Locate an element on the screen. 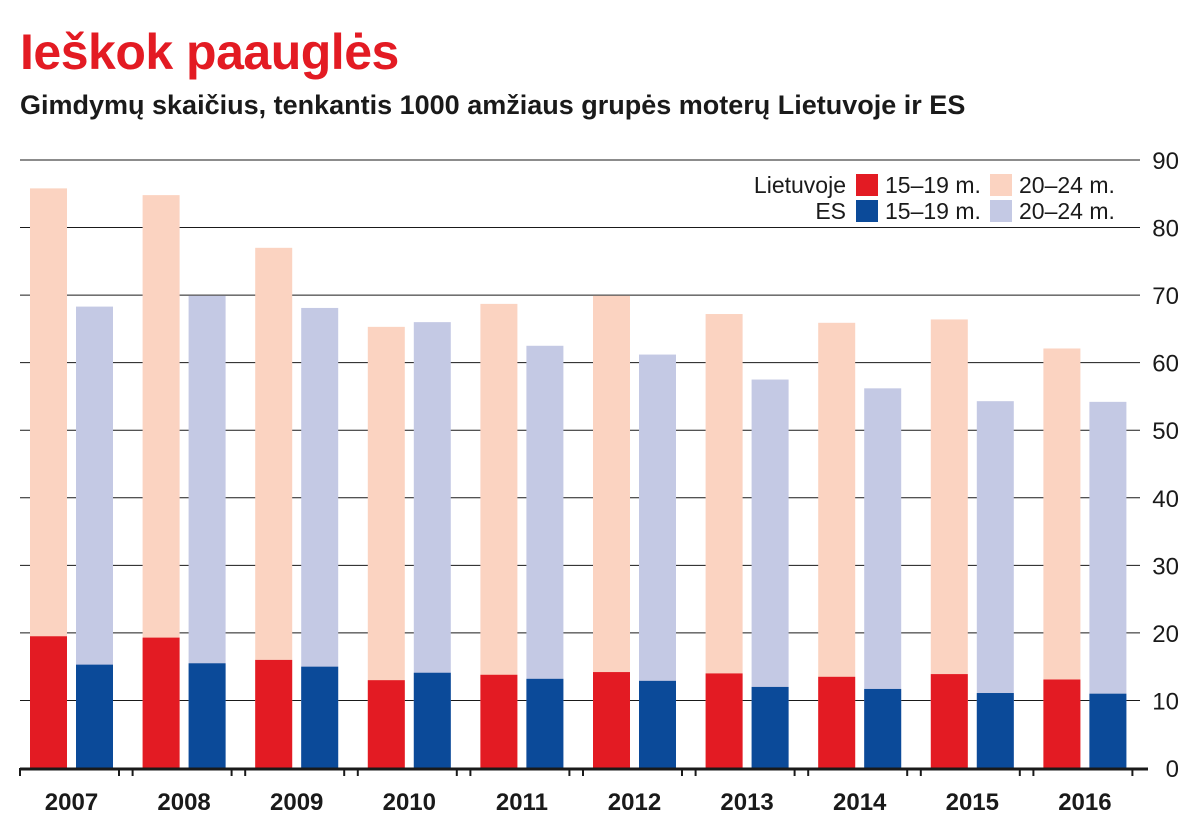 The width and height of the screenshot is (1200, 831). bar-es-15-19-2016 is located at coordinates (1108, 730).